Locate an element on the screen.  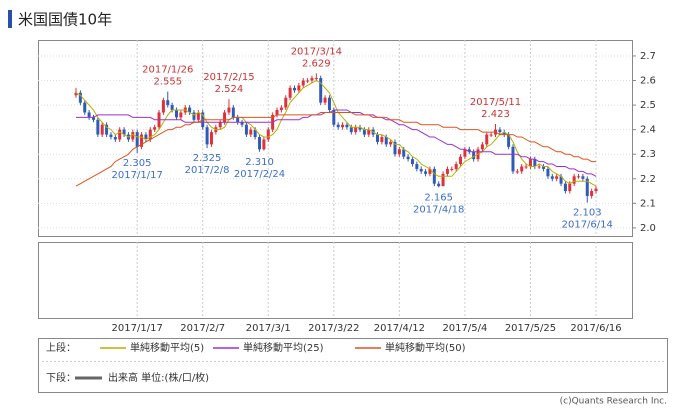
y-tick-label: 2.6 is located at coordinates (648, 81).